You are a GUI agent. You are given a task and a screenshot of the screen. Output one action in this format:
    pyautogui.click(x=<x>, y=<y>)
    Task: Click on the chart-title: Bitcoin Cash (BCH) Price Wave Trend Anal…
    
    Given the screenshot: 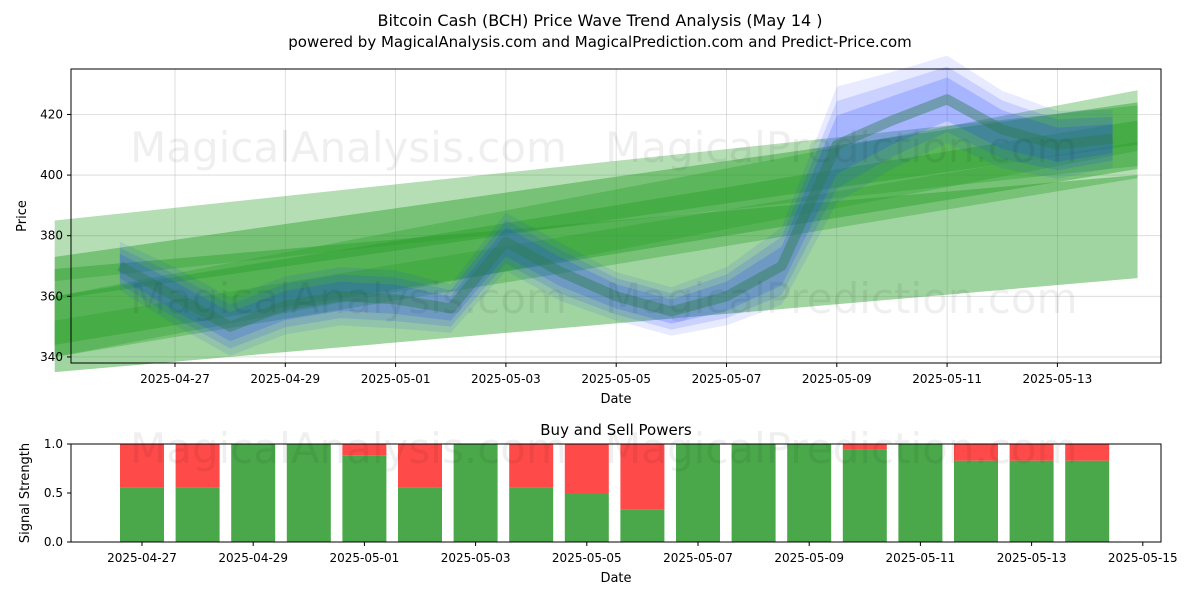 What is the action you would take?
    pyautogui.click(x=599, y=20)
    